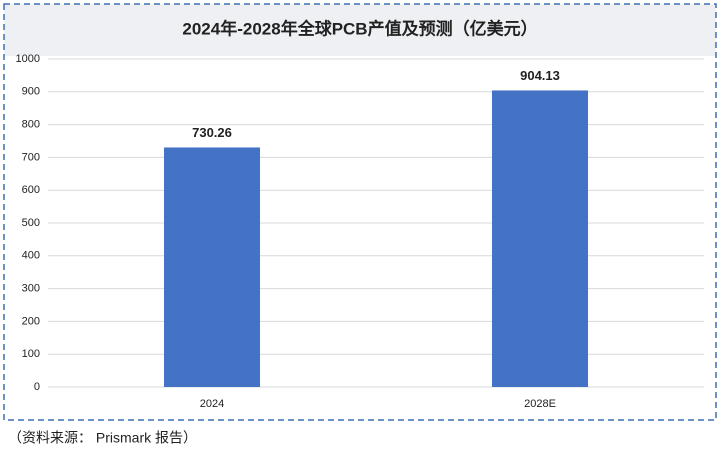 The image size is (720, 451). What do you see at coordinates (31, 289) in the screenshot?
I see `y-tick-label: 300` at bounding box center [31, 289].